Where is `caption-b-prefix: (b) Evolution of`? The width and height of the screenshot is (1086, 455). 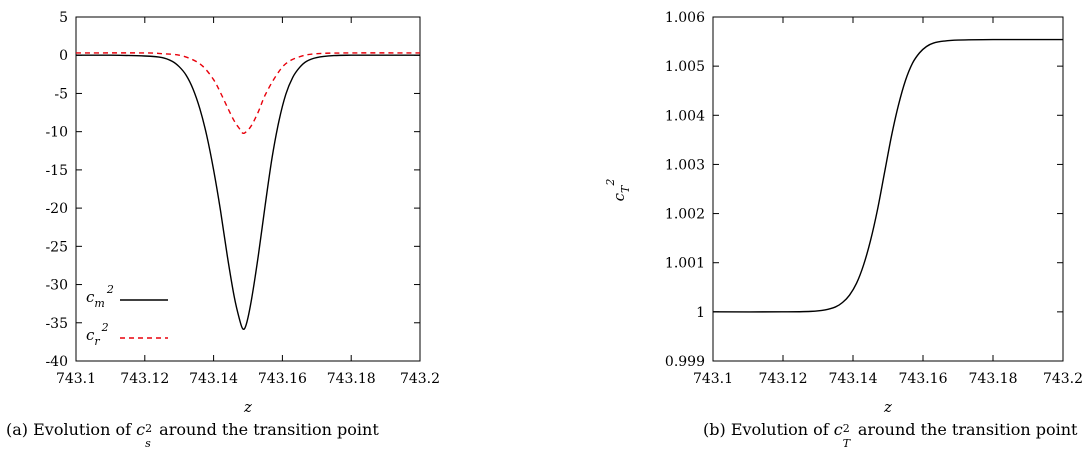
caption-b-prefix: (b) Evolution of is located at coordinates (768, 429).